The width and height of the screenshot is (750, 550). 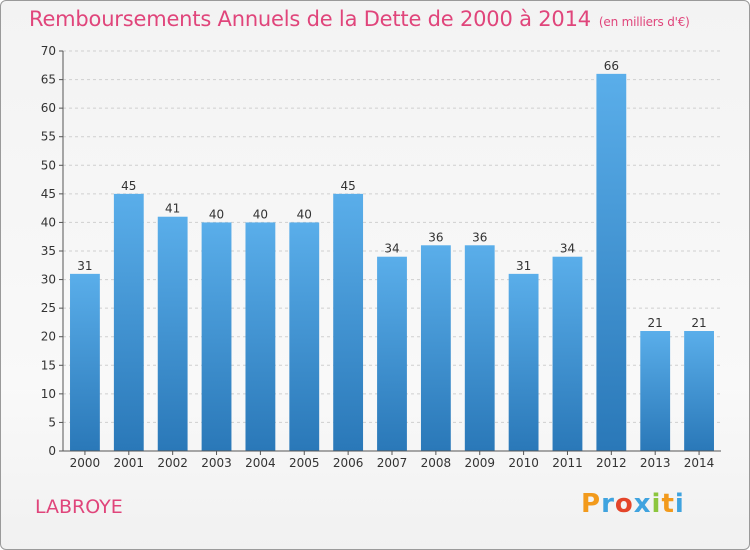 What do you see at coordinates (644, 22) in the screenshot?
I see `chart-subtitle: (en milliers d'€)` at bounding box center [644, 22].